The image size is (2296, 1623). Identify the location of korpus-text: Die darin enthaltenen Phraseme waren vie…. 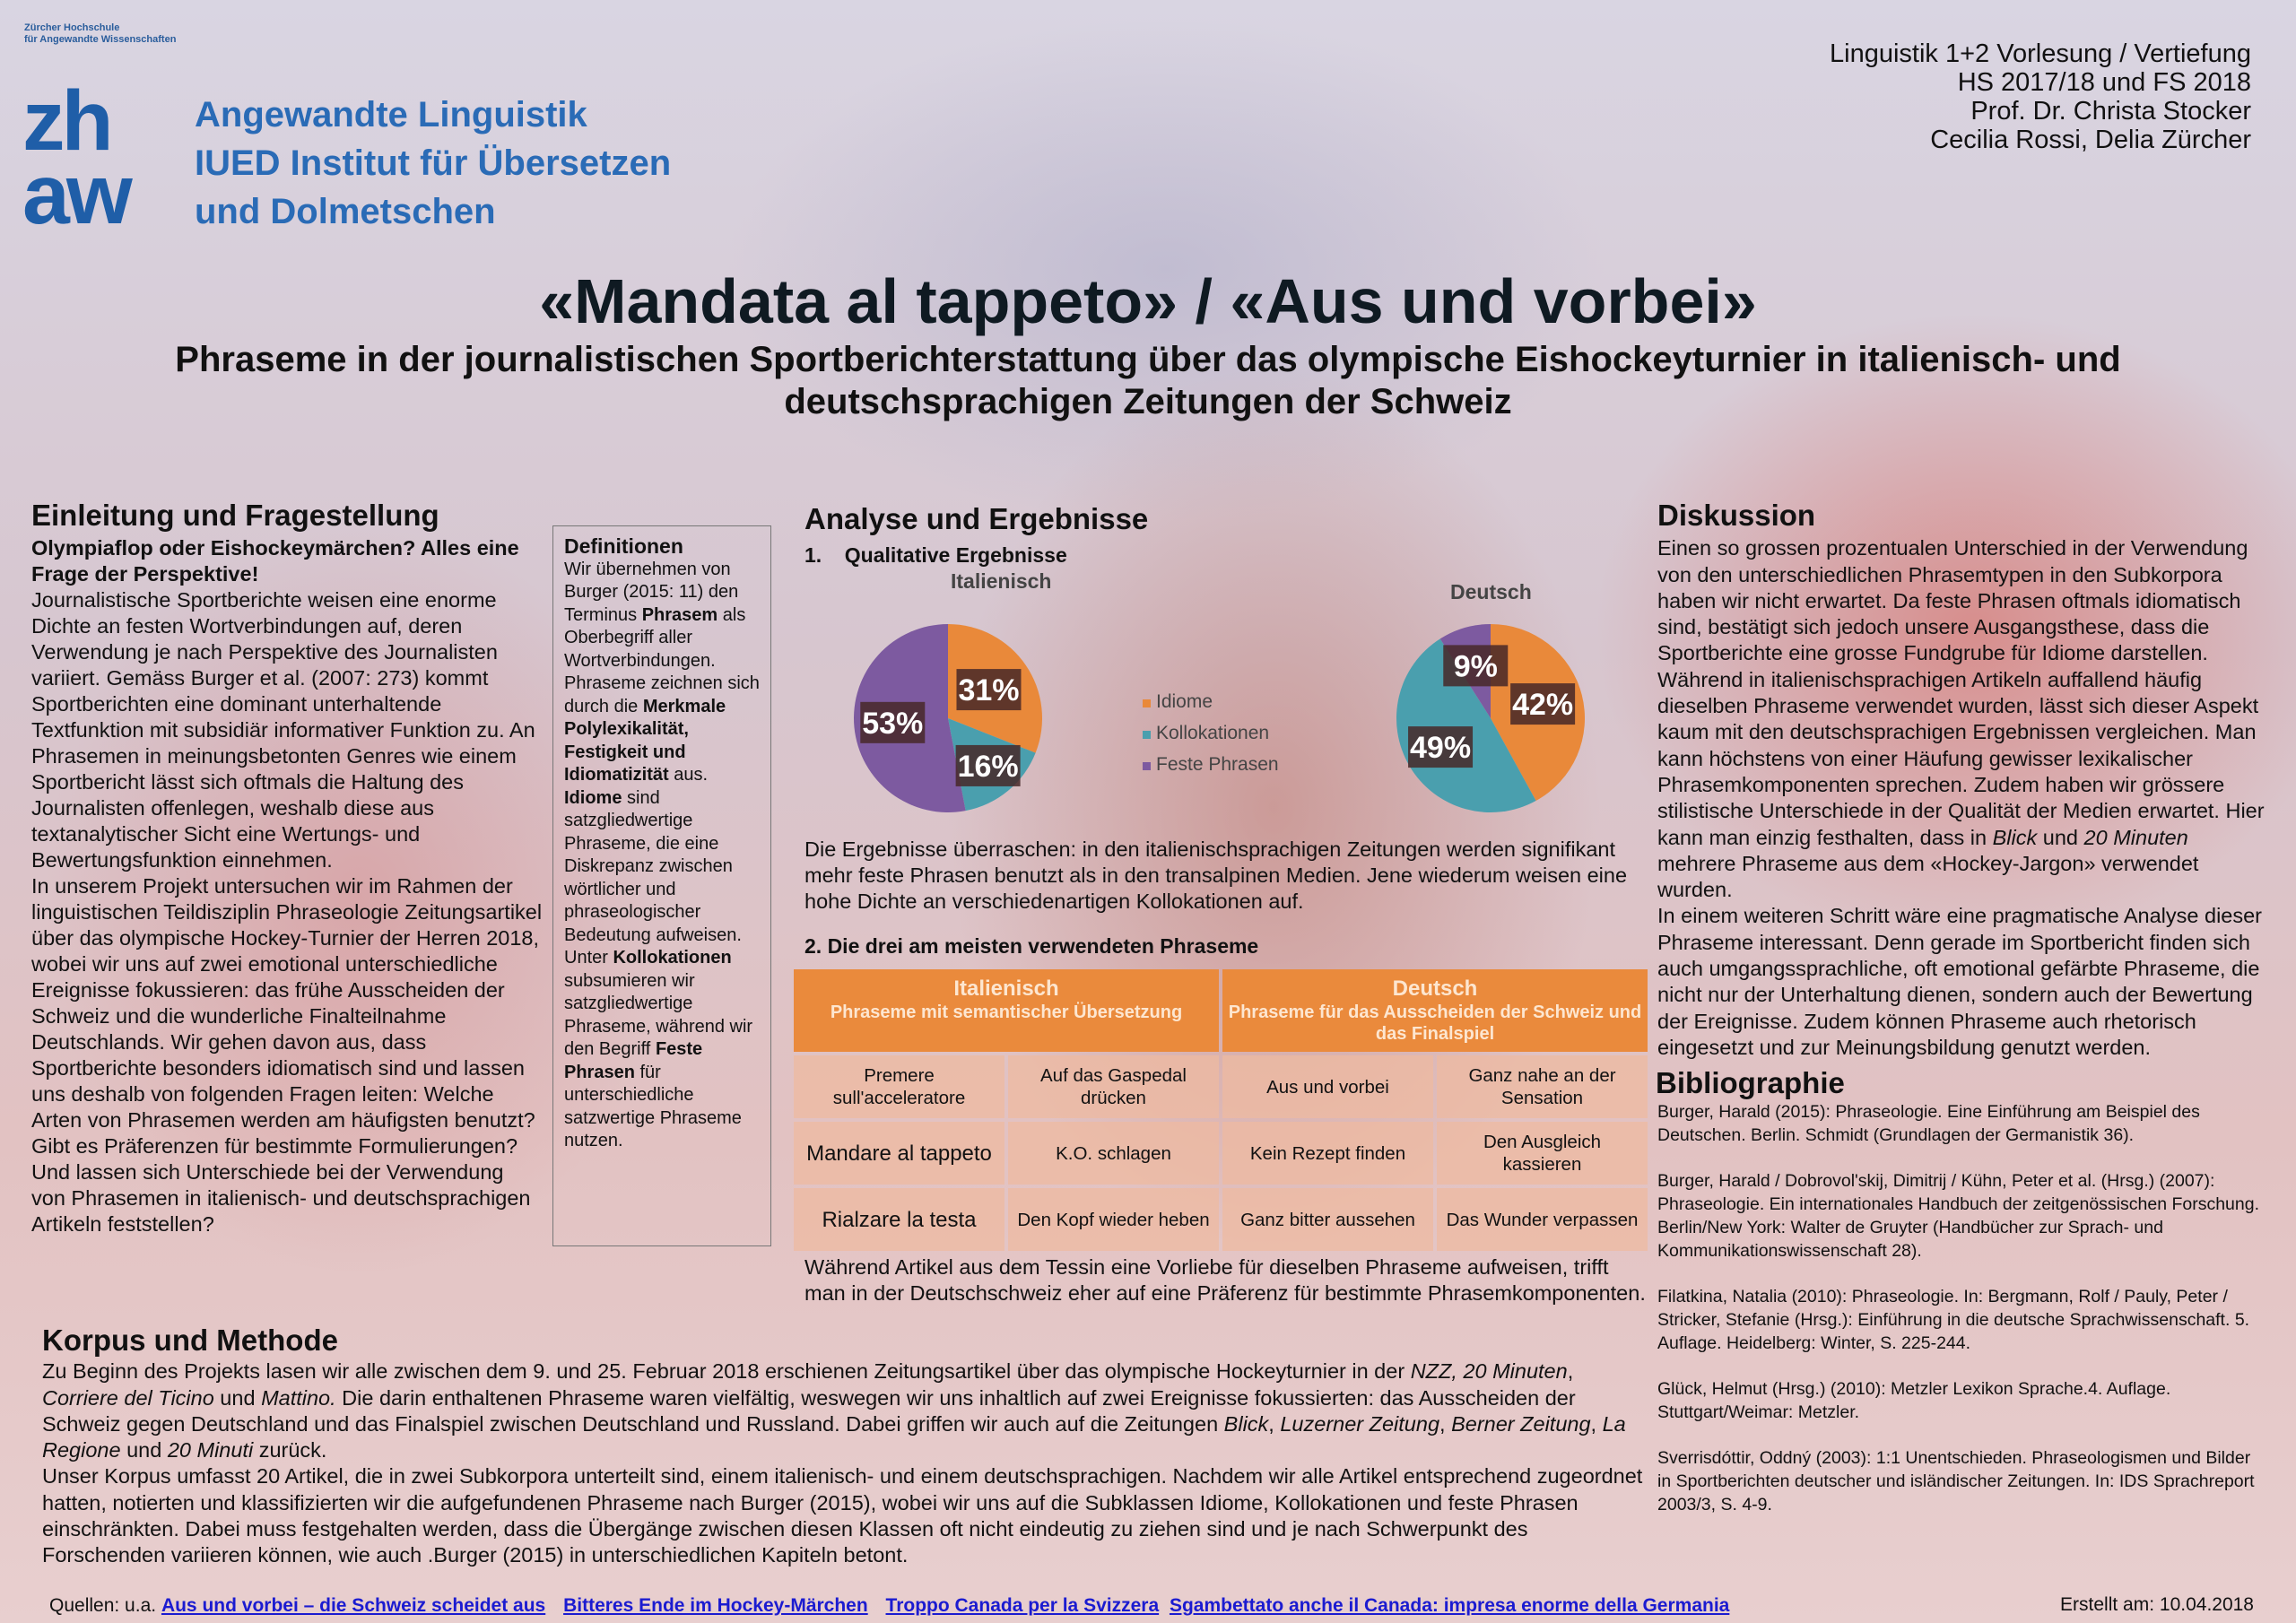
(809, 1410).